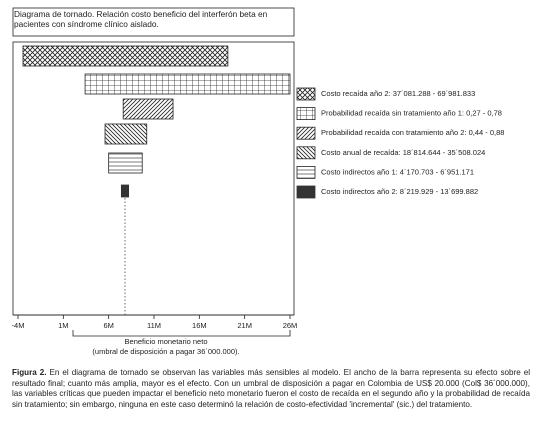 Image resolution: width=537 pixels, height=430 pixels. I want to click on x-tick-label: -4M, so click(18, 325).